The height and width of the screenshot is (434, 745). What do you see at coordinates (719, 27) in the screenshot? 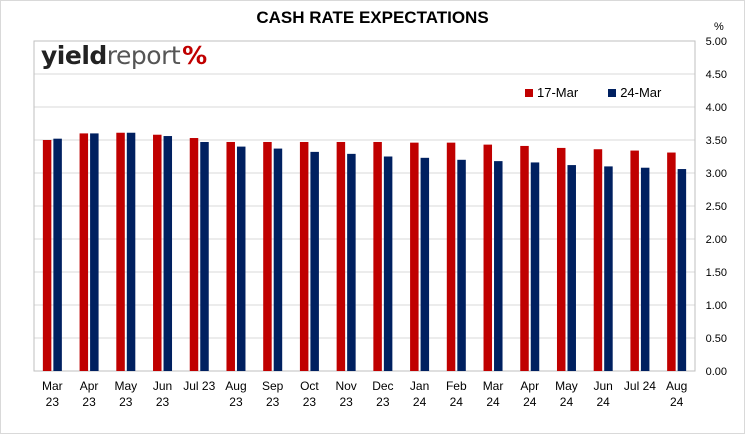
I see `y-axis-unit: %` at bounding box center [719, 27].